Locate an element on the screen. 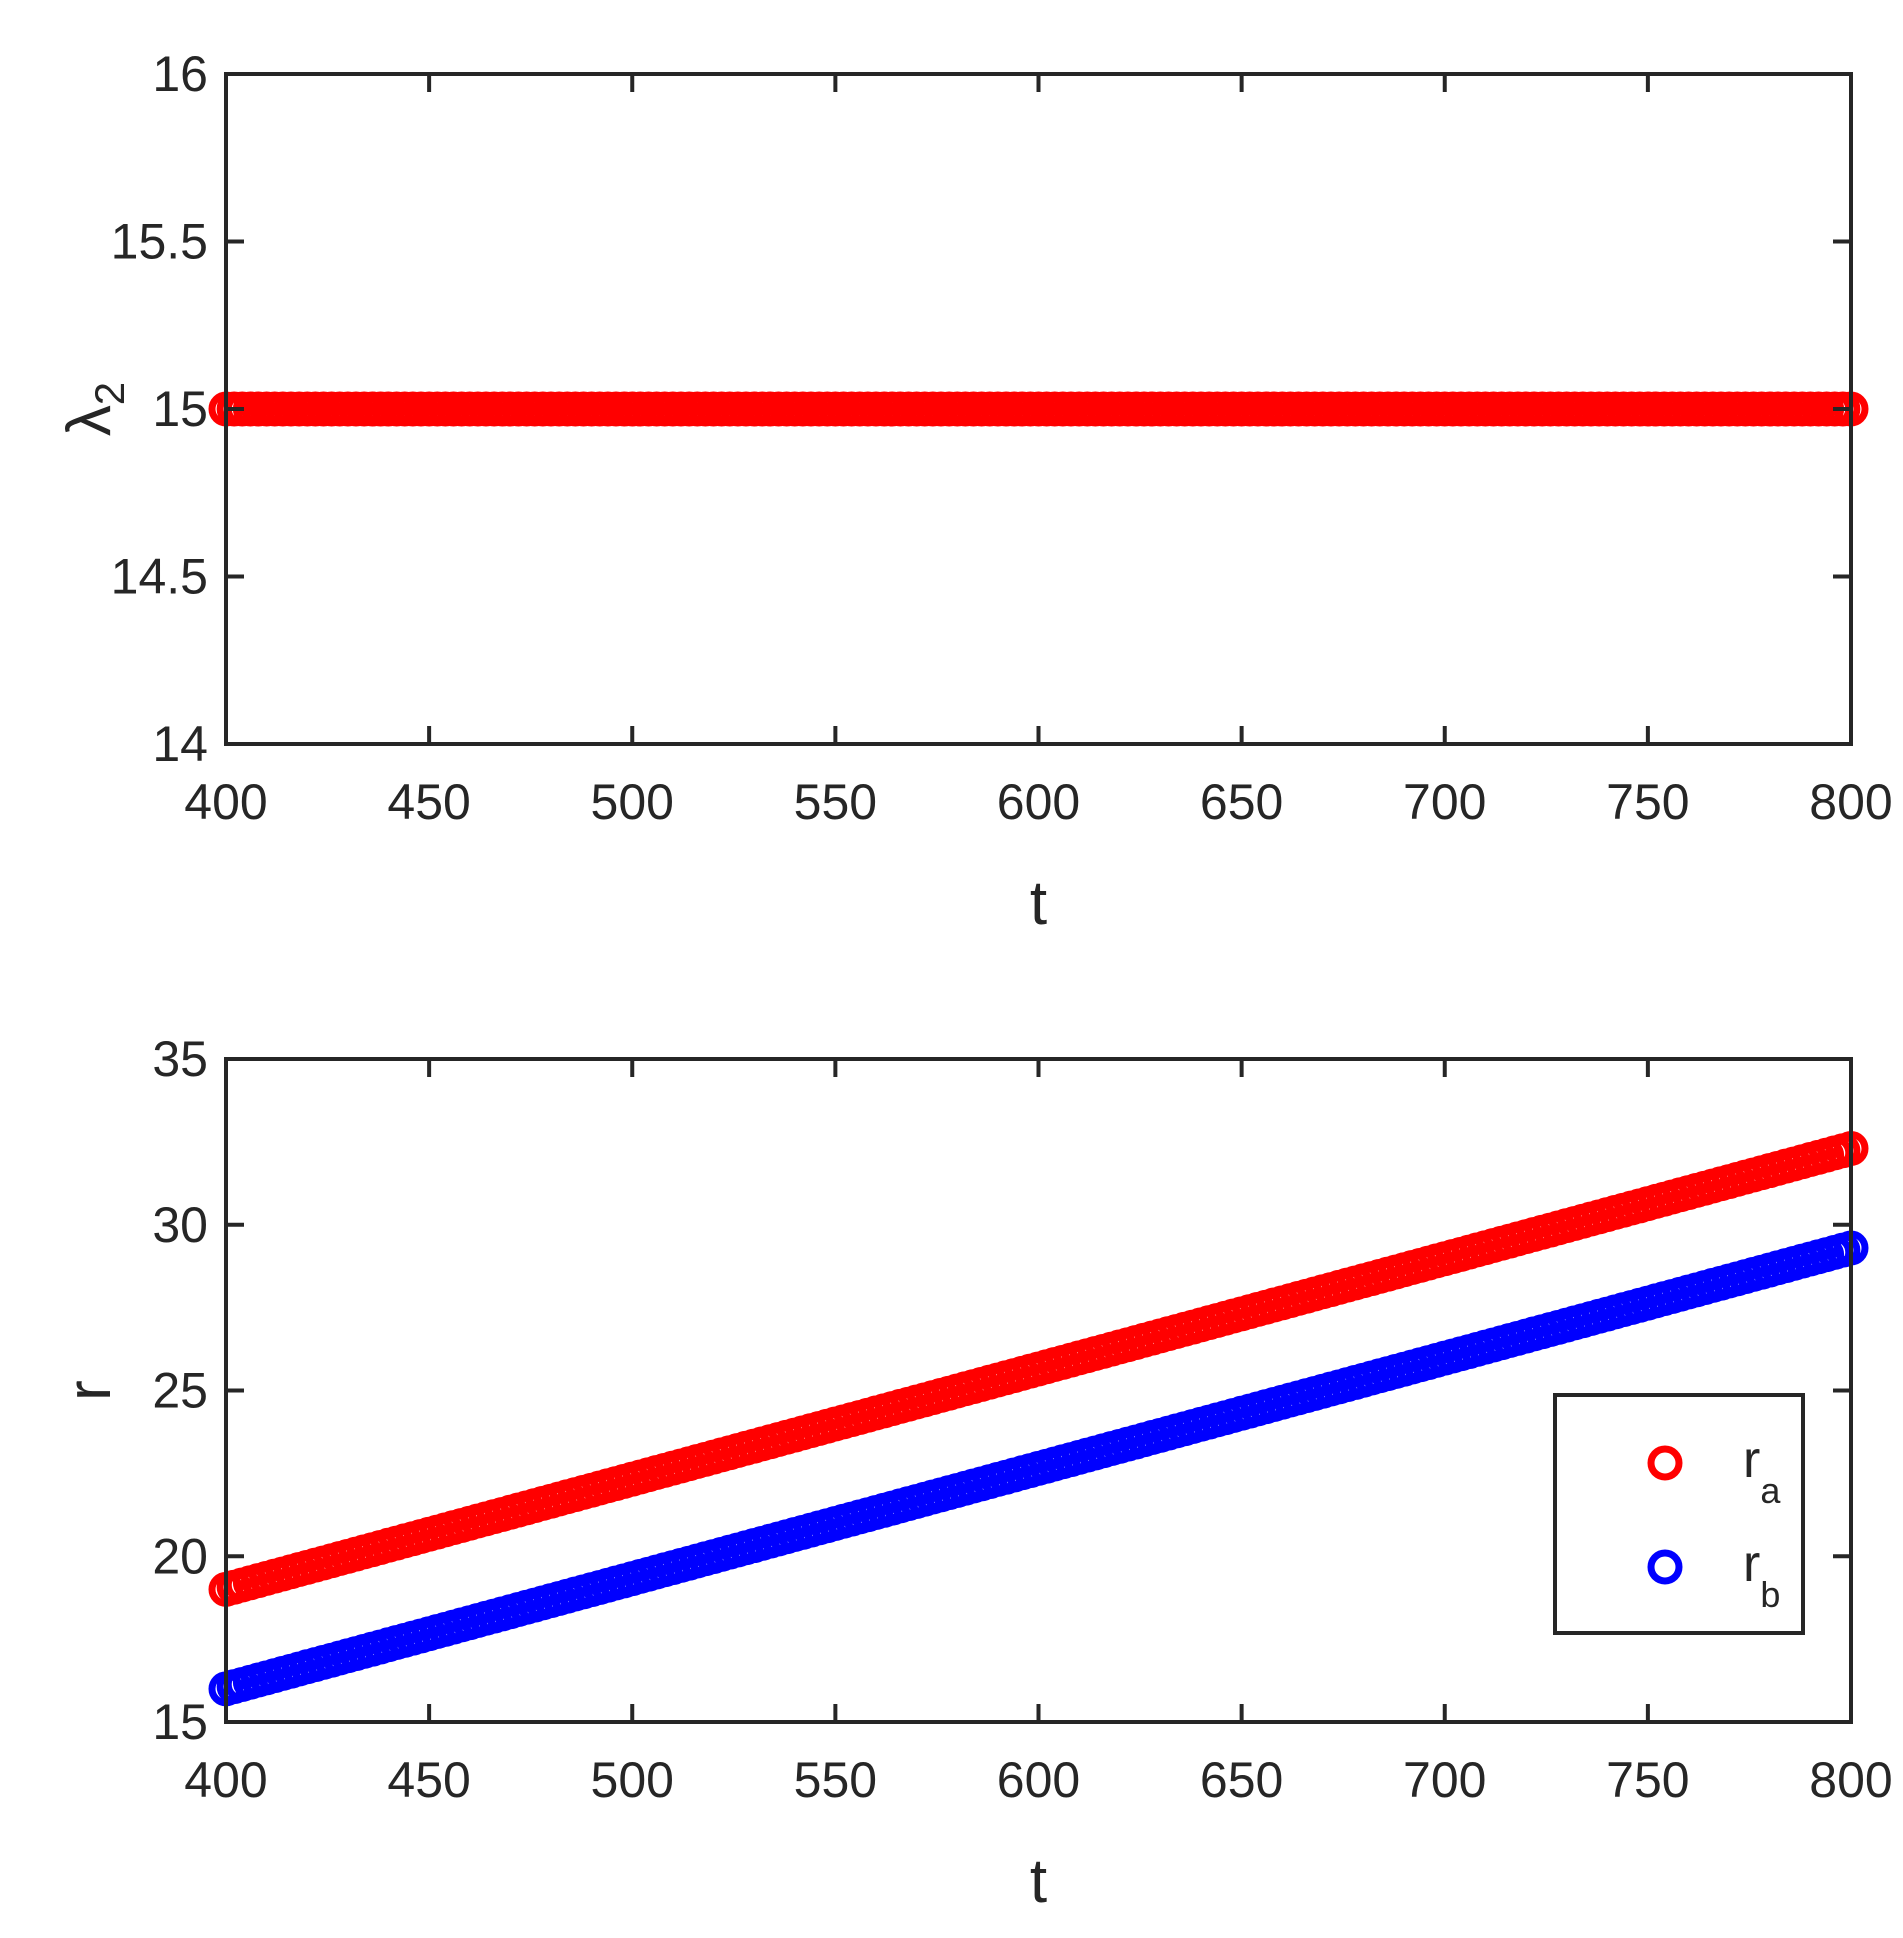 The width and height of the screenshot is (1903, 1938). y-axis-label-text: r is located at coordinates (89, 1390).